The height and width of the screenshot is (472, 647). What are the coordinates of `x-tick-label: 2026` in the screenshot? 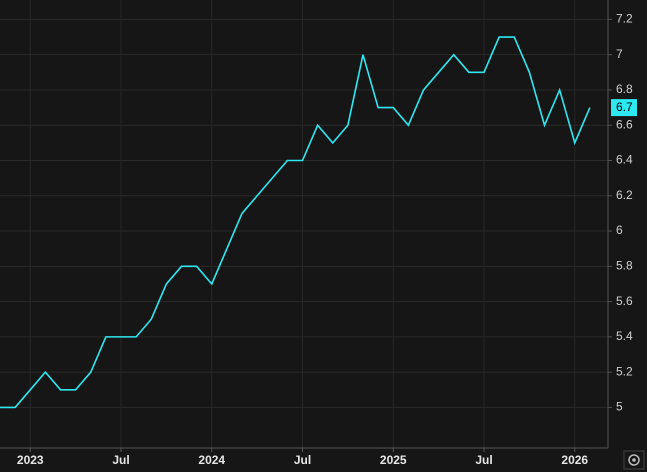 It's located at (574, 460).